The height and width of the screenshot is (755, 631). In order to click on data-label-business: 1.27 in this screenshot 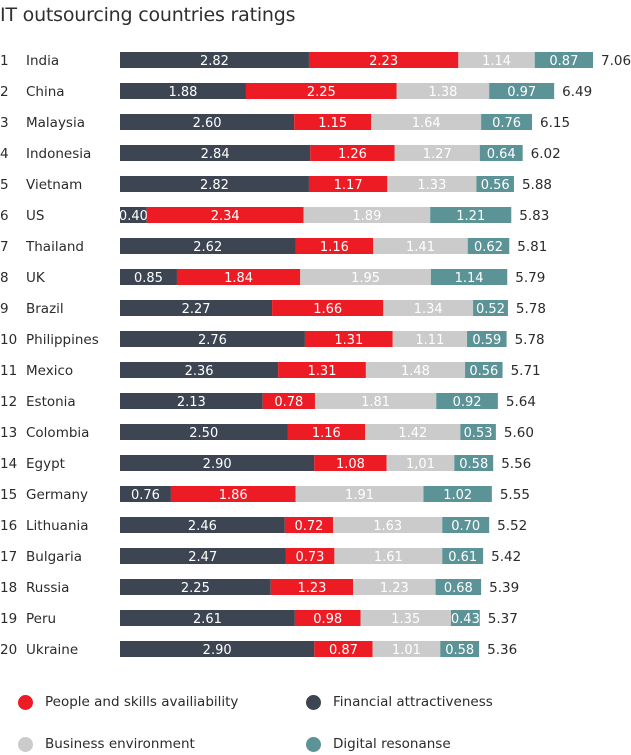, I will do `click(437, 154)`.